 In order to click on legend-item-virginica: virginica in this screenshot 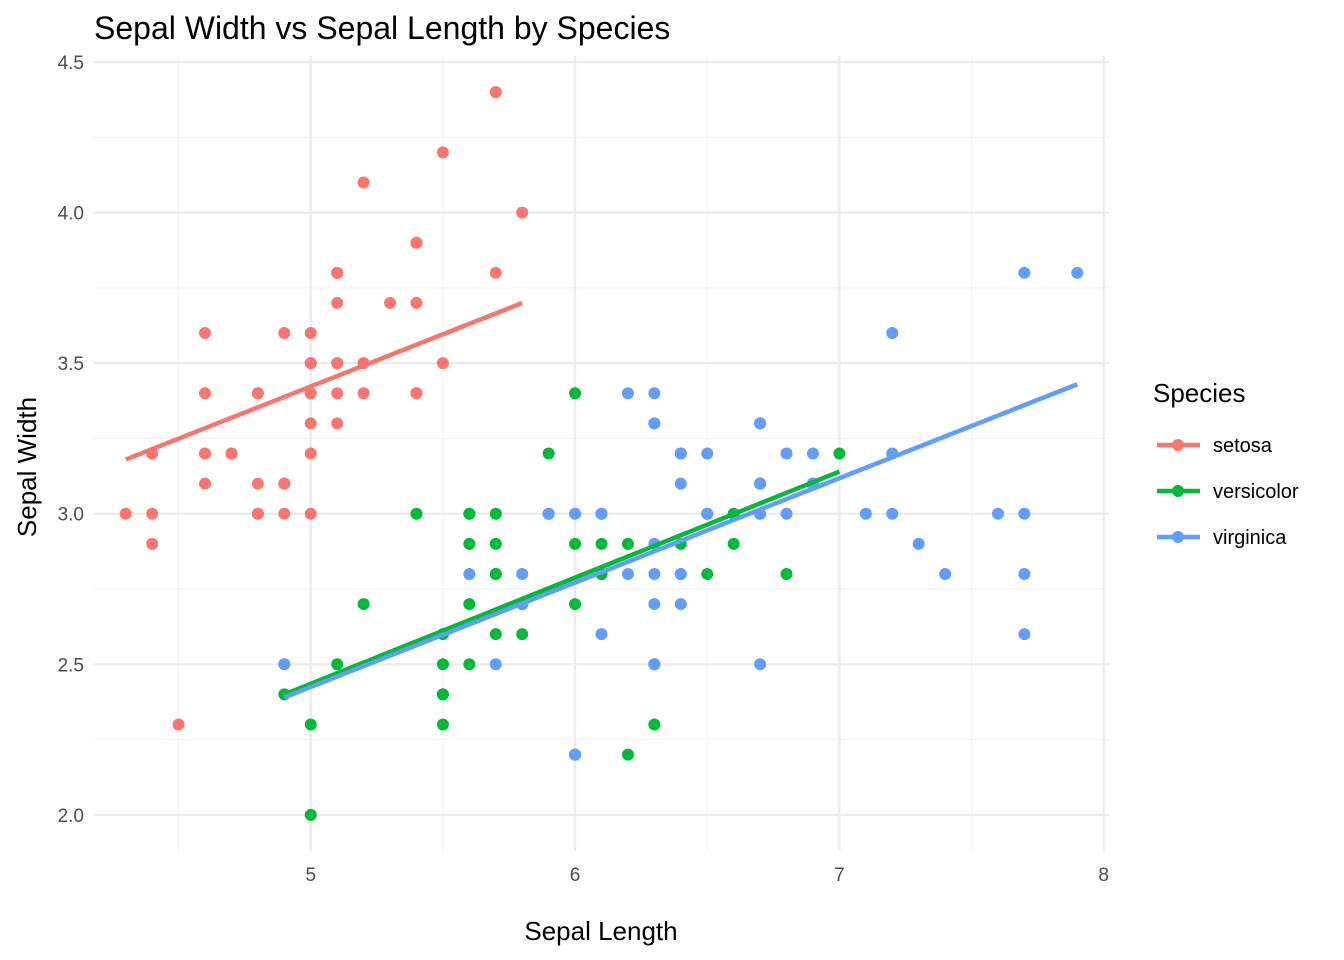, I will do `click(1222, 538)`.